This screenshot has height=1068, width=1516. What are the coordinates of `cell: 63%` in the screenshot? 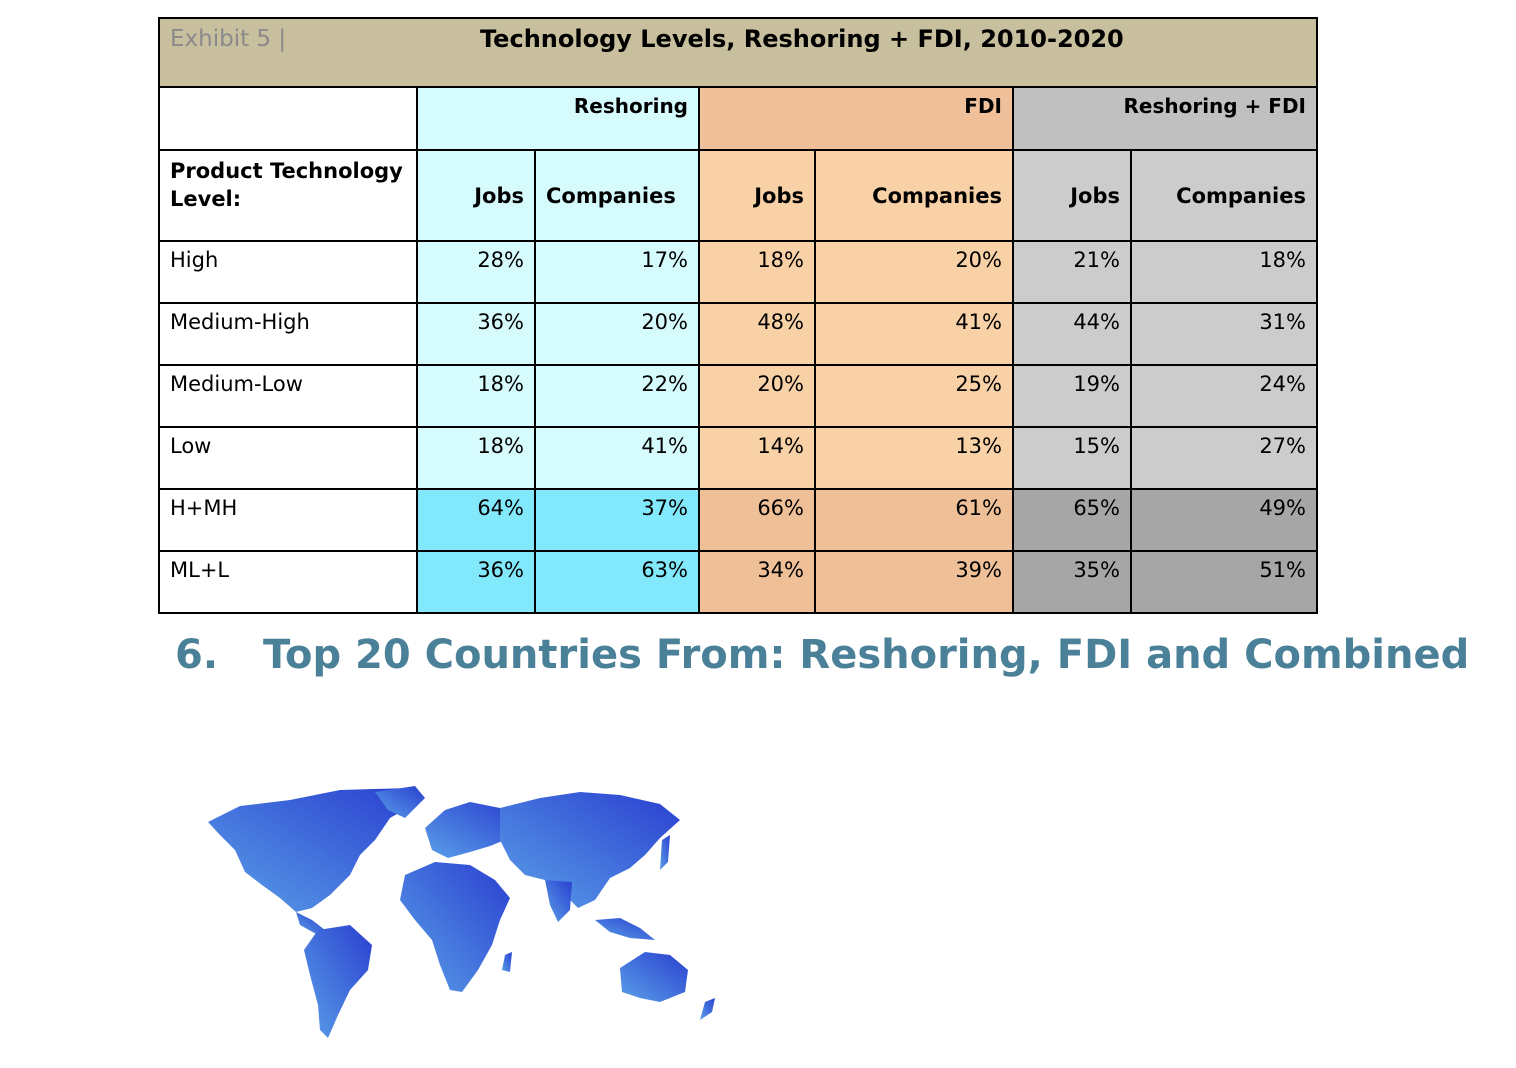 It's located at (617, 582).